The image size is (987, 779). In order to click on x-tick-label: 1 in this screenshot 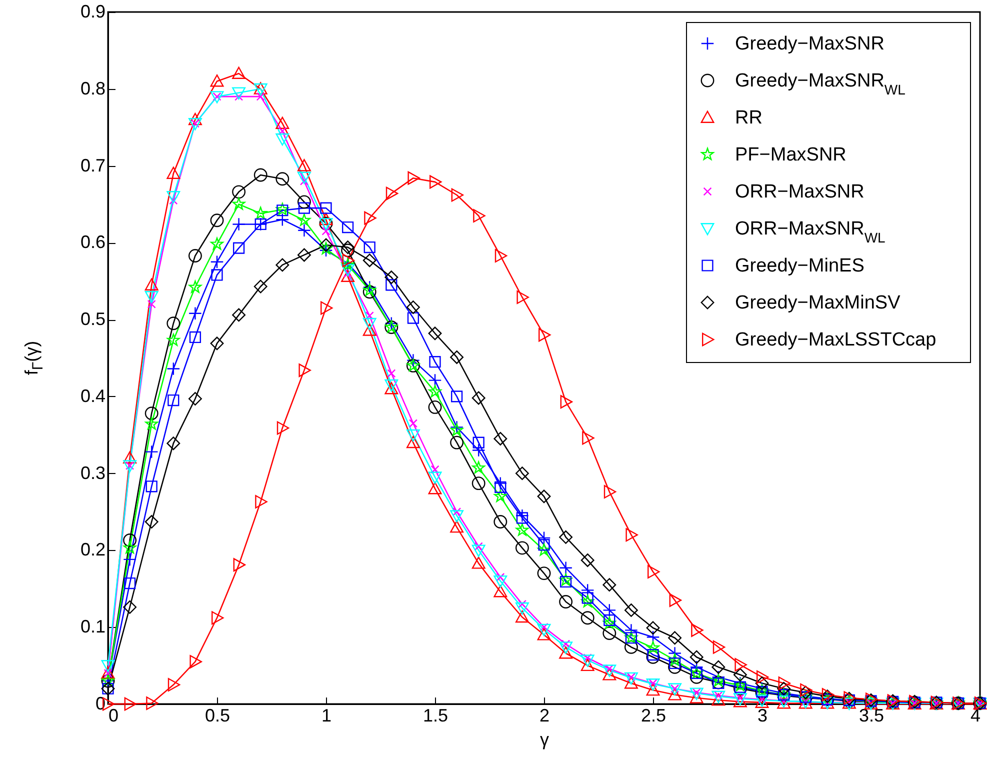, I will do `click(326, 716)`.